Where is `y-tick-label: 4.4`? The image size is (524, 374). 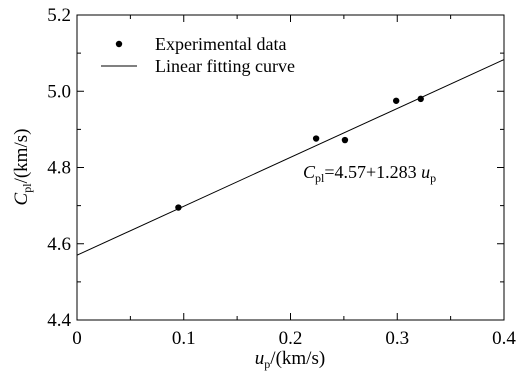
y-tick-label: 4.4 is located at coordinates (59, 320).